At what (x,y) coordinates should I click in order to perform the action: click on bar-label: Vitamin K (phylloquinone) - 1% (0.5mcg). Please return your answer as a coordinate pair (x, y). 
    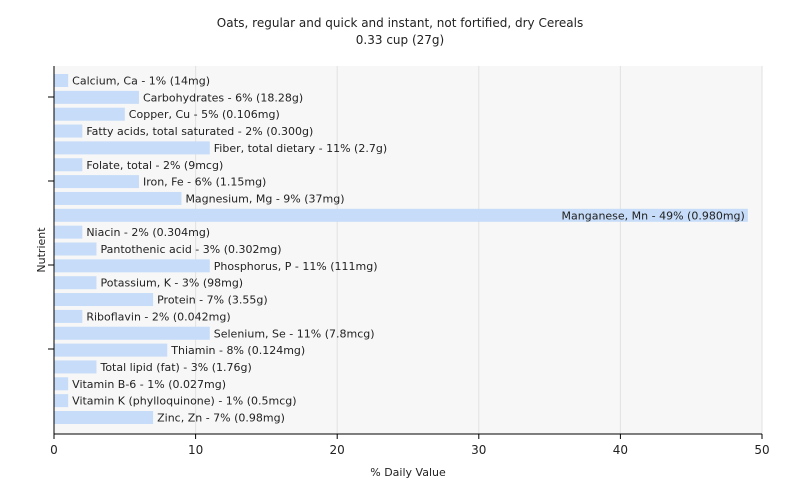
    Looking at the image, I should click on (184, 401).